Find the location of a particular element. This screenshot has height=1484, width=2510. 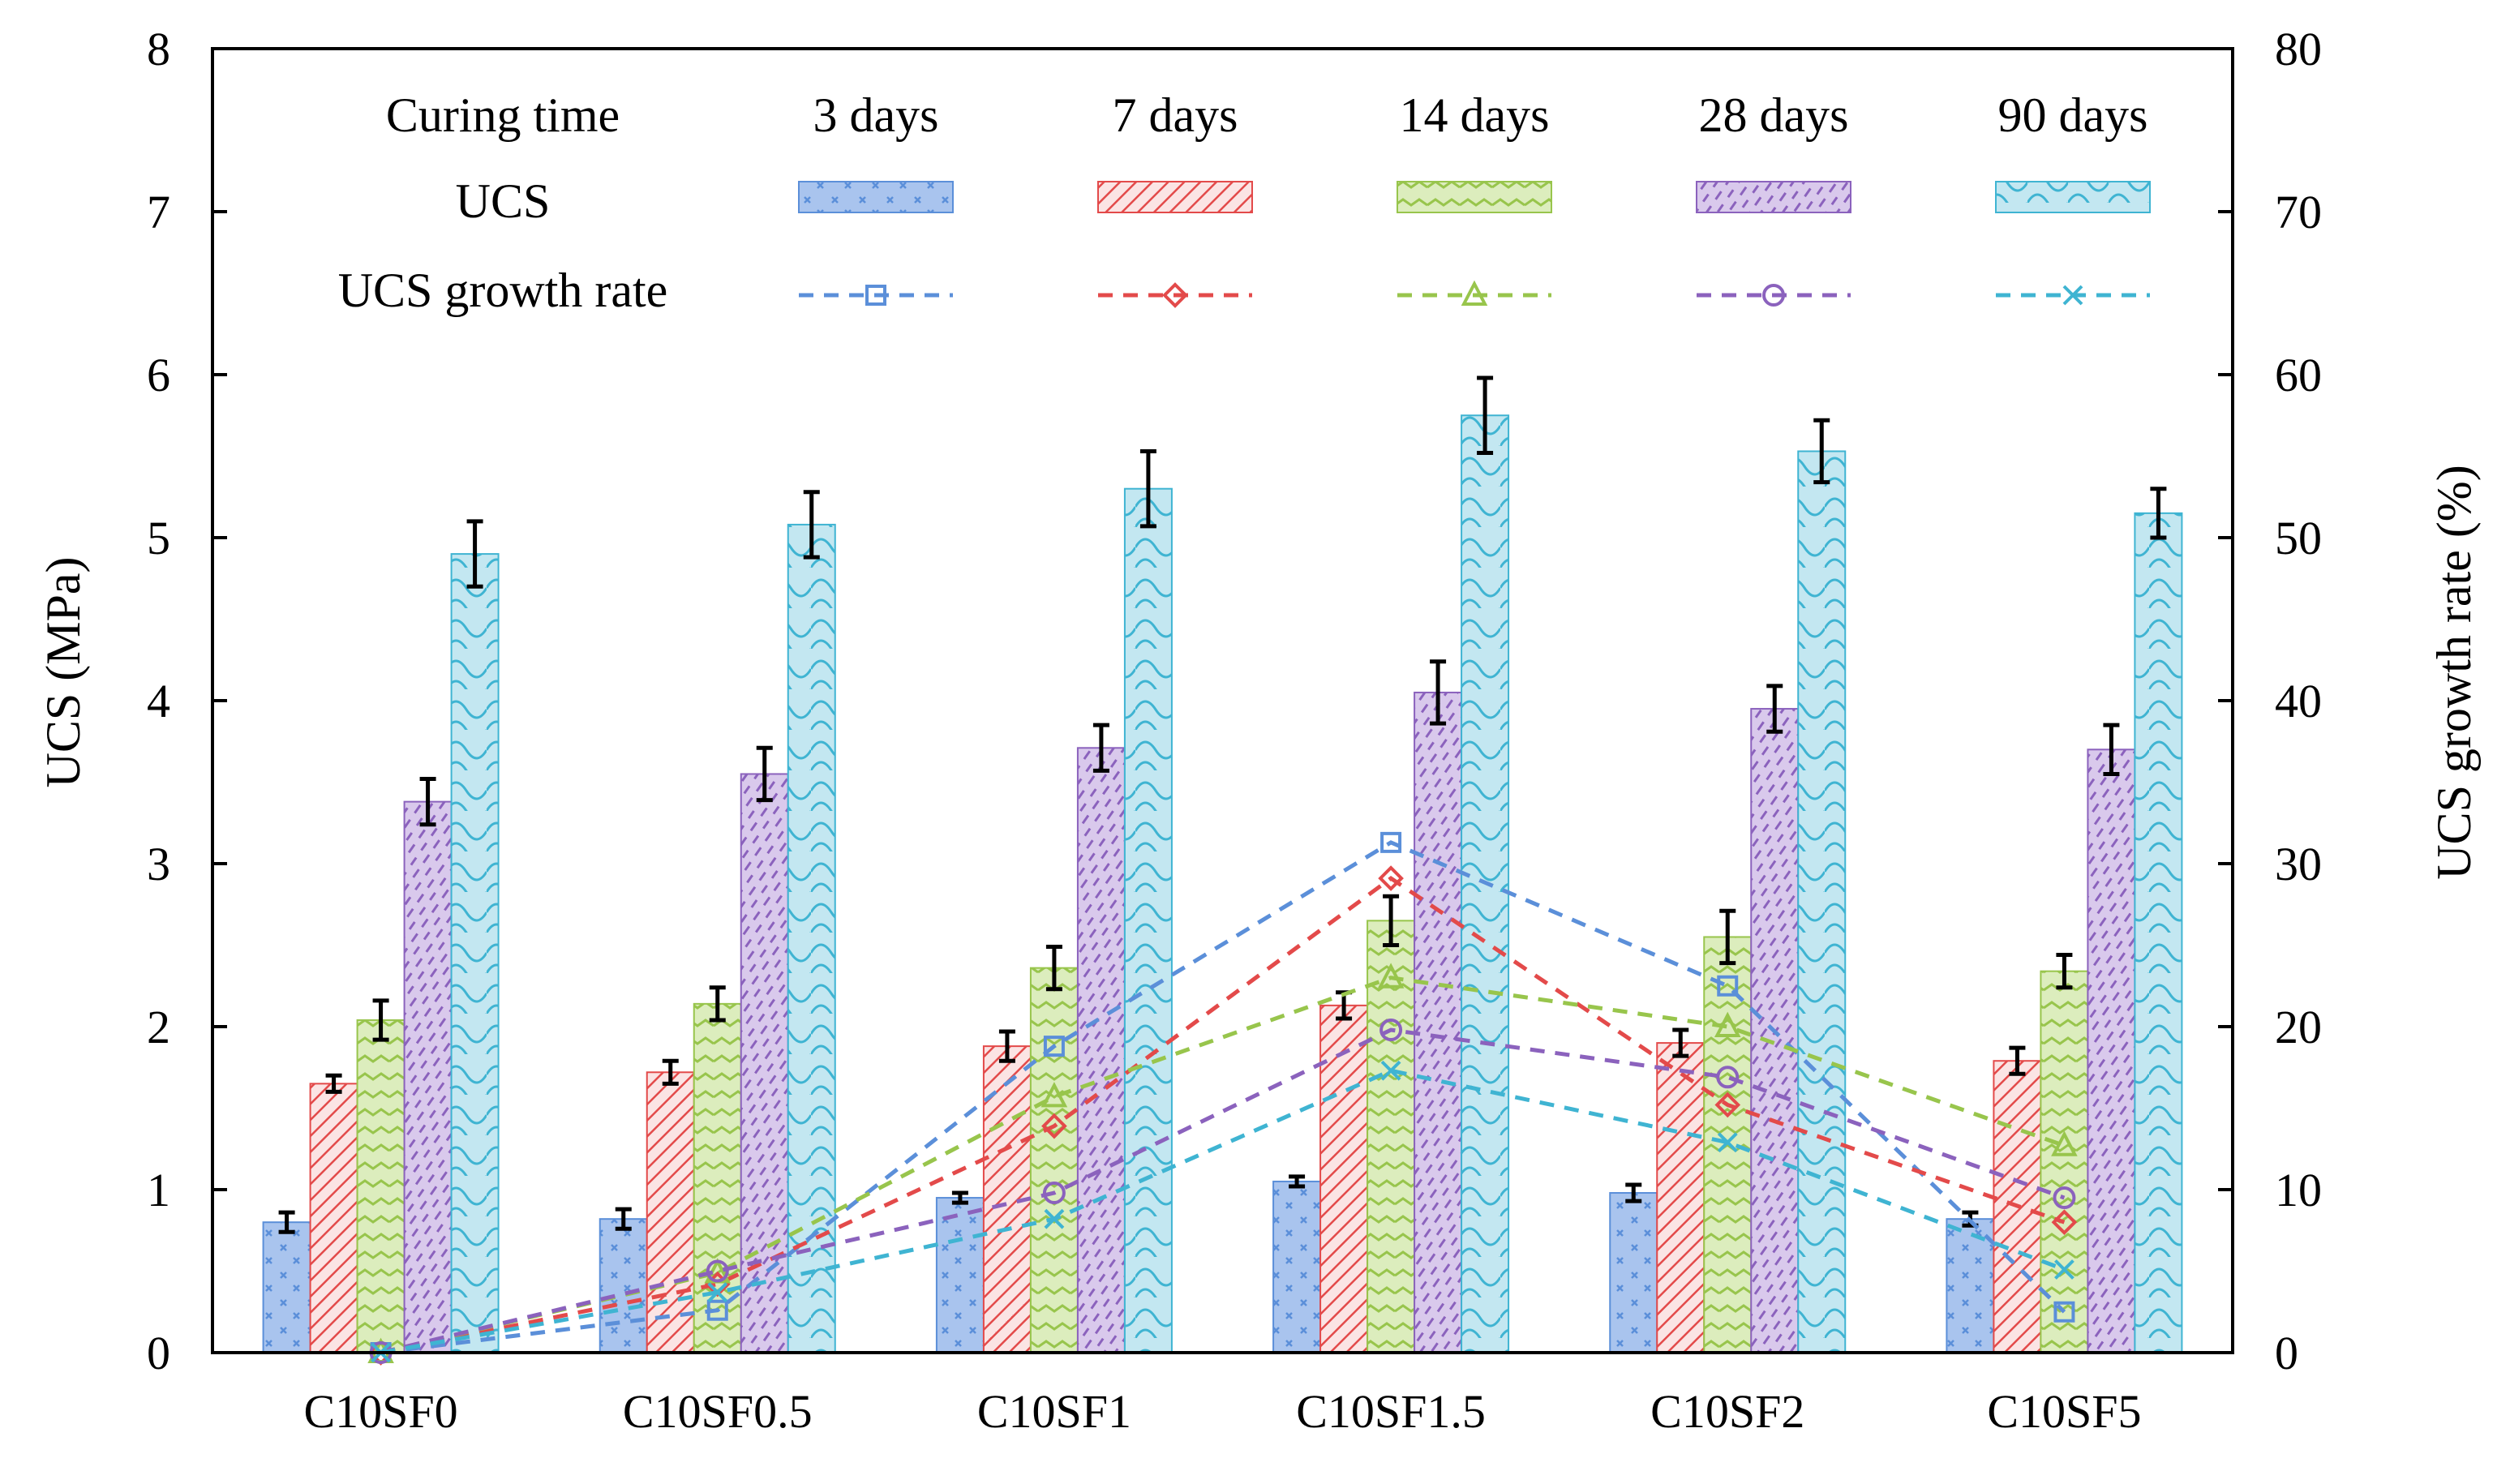

error-bar-90days-C10SF0 is located at coordinates (474, 554).